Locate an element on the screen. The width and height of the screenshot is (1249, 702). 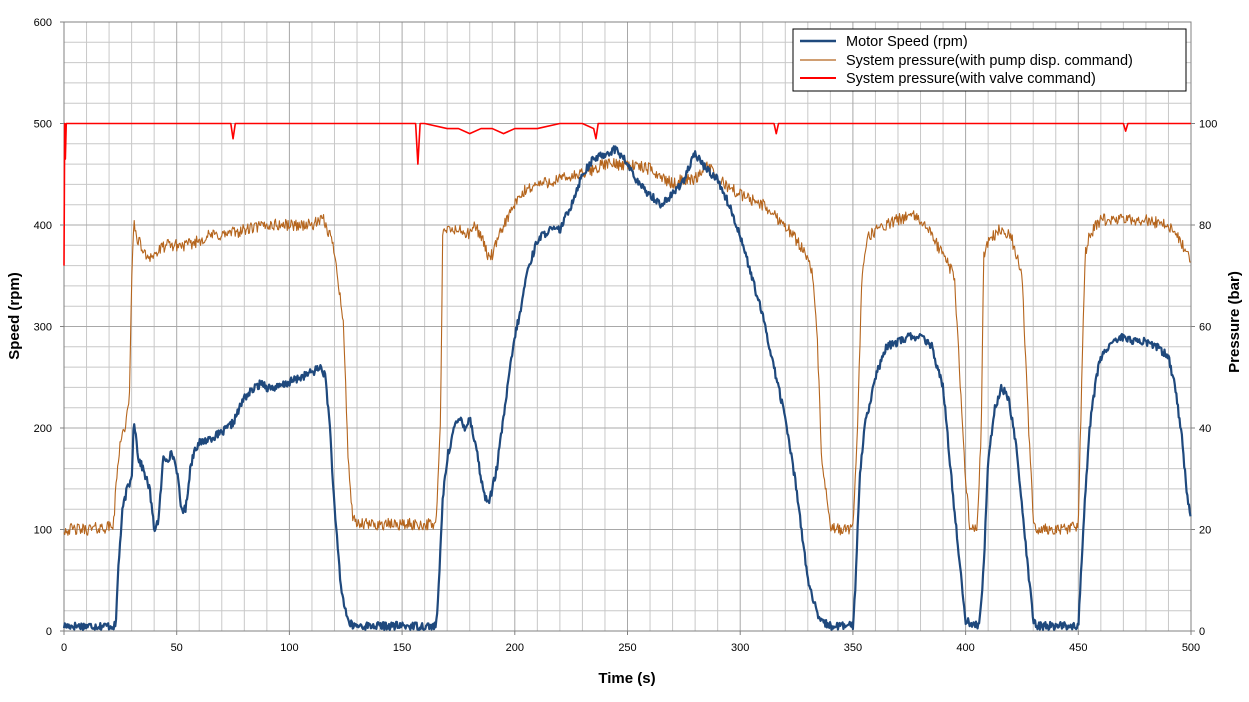
x-tick-label: 350 is located at coordinates (853, 648).